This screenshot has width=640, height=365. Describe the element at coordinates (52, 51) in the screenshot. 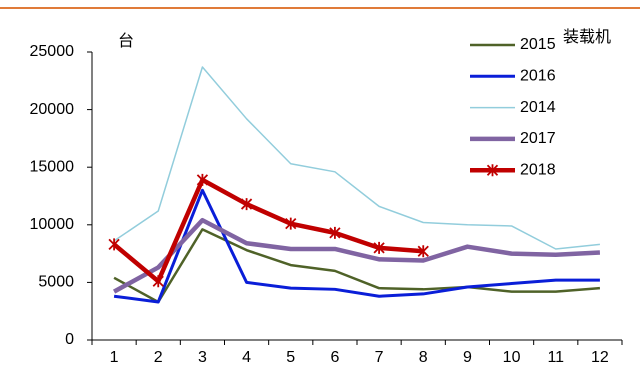

I see `y-tick-label: 25000` at that location.